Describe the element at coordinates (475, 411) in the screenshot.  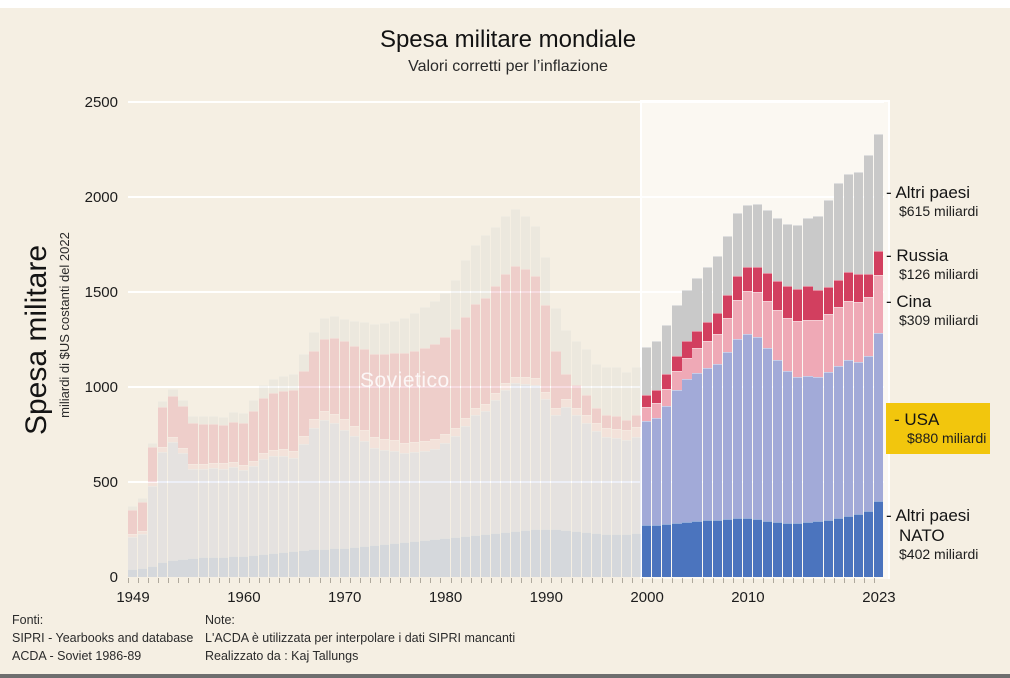
I see `stacked-bar-1983` at that location.